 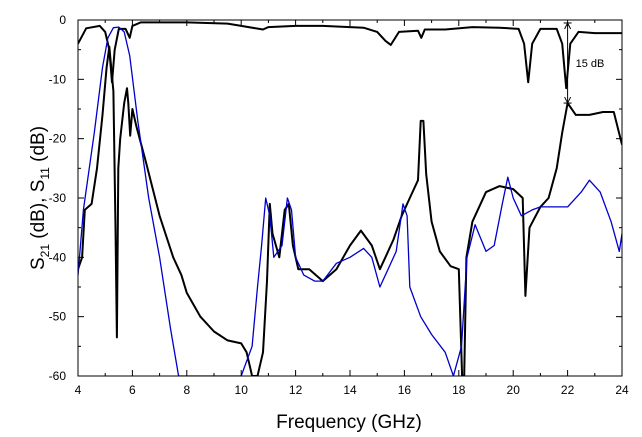 What do you see at coordinates (186, 390) in the screenshot?
I see `x-tick-label: 8` at bounding box center [186, 390].